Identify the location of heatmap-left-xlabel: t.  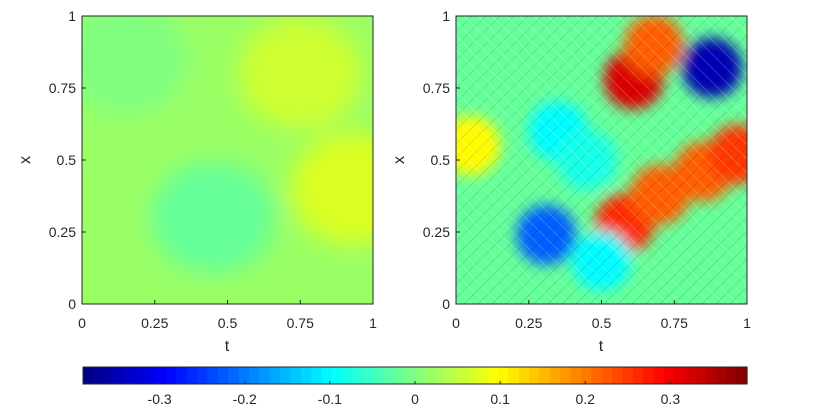
(227, 346).